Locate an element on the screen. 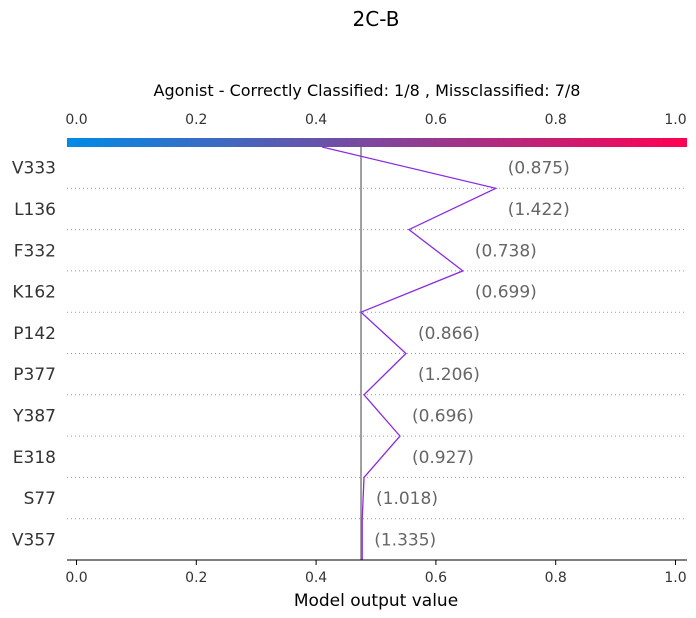  feature-label: F332 is located at coordinates (35, 251).